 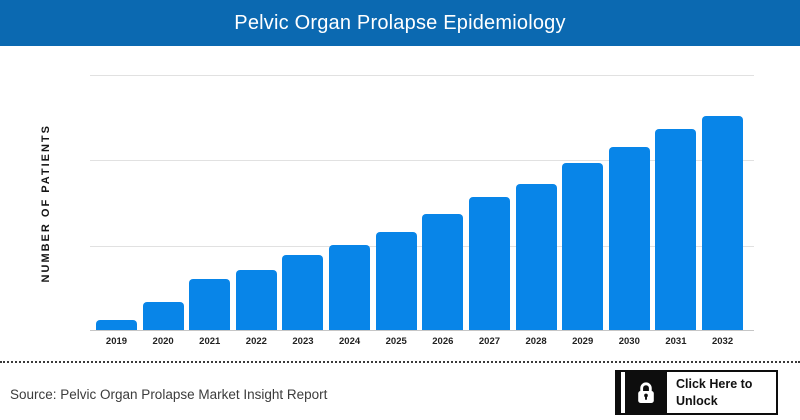 What do you see at coordinates (676, 341) in the screenshot?
I see `x-tick-2031: 2031` at bounding box center [676, 341].